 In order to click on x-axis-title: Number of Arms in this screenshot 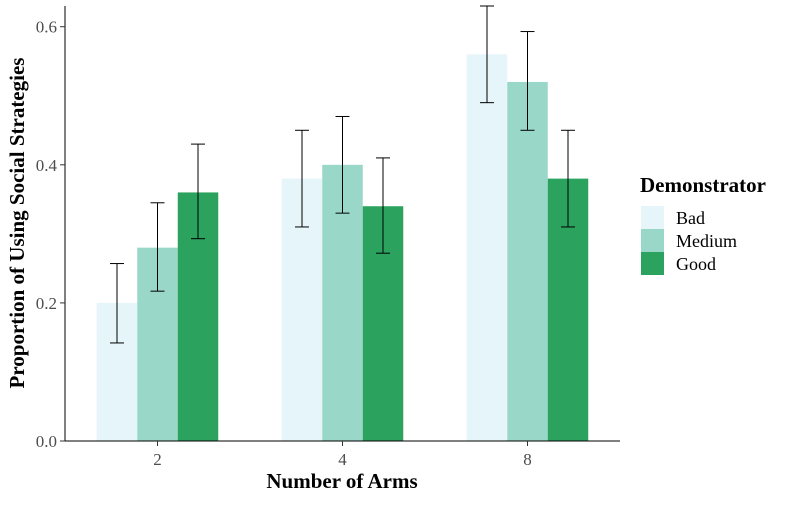, I will do `click(341, 481)`.